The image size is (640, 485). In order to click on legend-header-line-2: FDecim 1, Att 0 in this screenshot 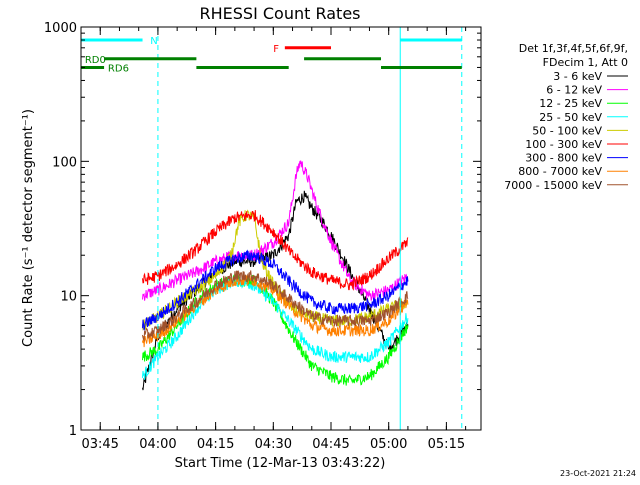, I will do `click(585, 62)`.